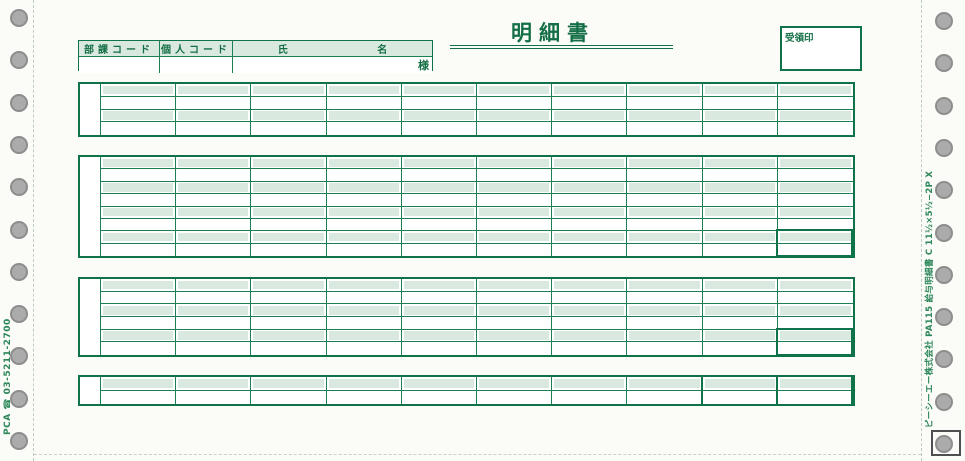 The image size is (965, 461). What do you see at coordinates (332, 65) in the screenshot?
I see `name-field: 様` at bounding box center [332, 65].